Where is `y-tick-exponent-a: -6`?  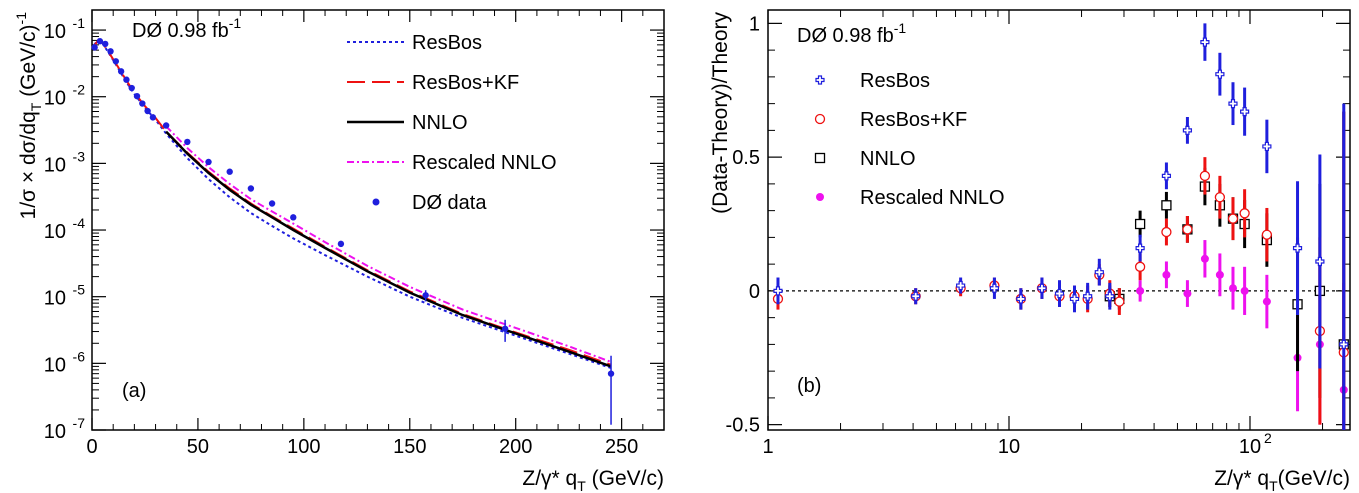
y-tick-exponent-a: -6 is located at coordinates (79, 356).